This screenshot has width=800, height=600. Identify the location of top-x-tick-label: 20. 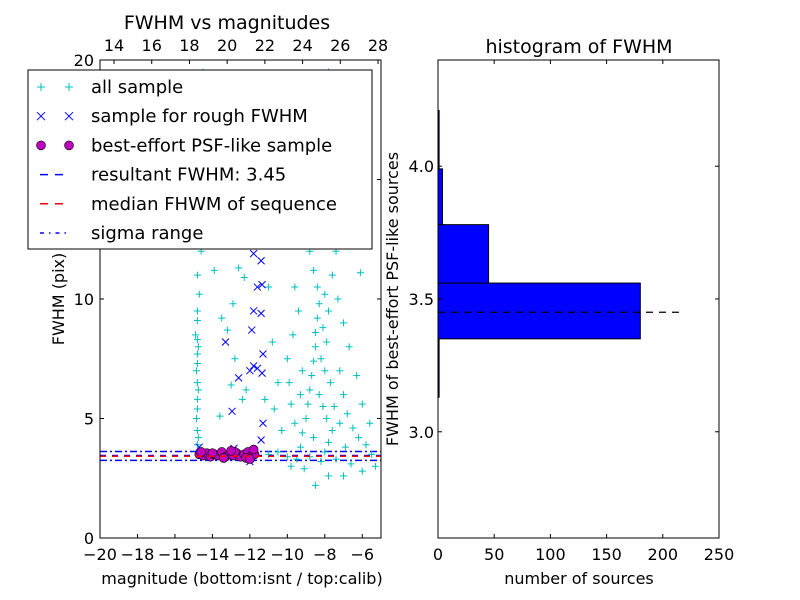
(227, 45).